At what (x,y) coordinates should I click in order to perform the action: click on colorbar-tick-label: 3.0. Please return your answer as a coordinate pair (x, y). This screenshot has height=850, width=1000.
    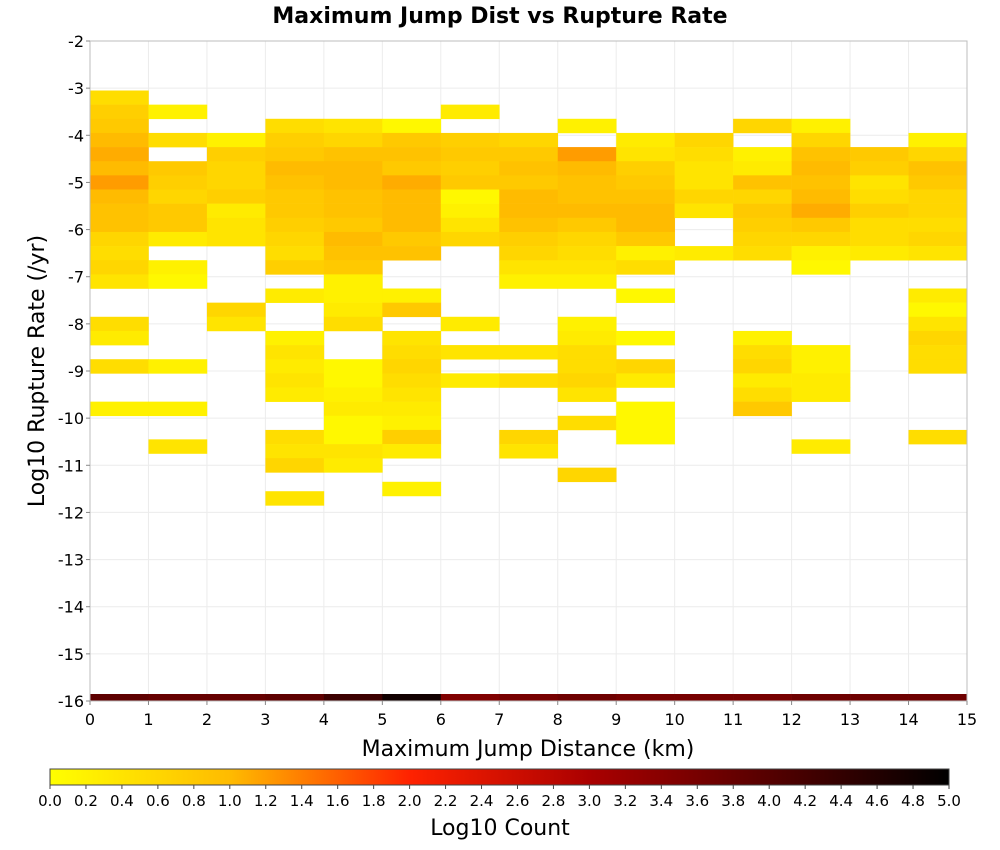
    Looking at the image, I should click on (589, 801).